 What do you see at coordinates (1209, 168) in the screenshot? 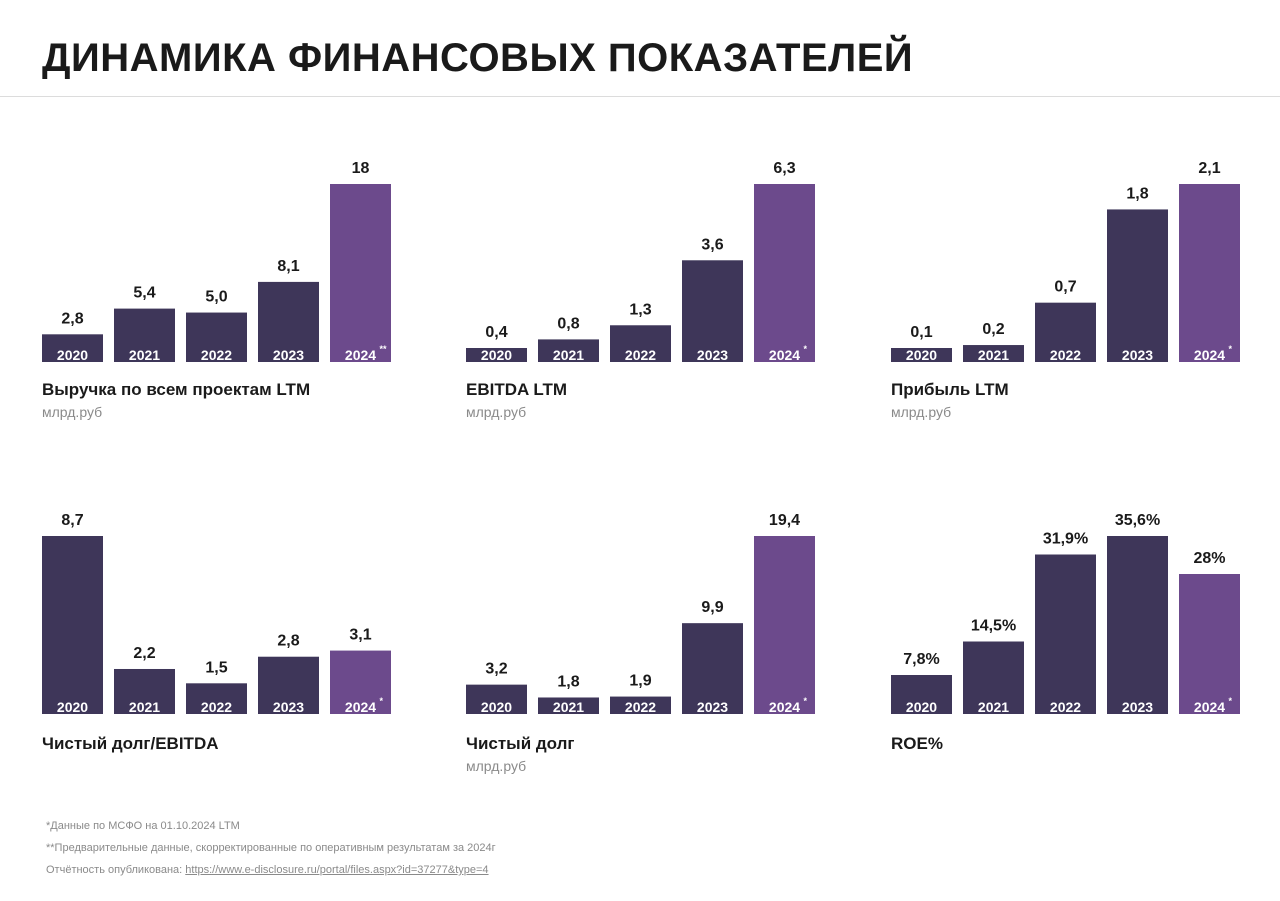
I see `bar-value-label: 2,1` at bounding box center [1209, 168].